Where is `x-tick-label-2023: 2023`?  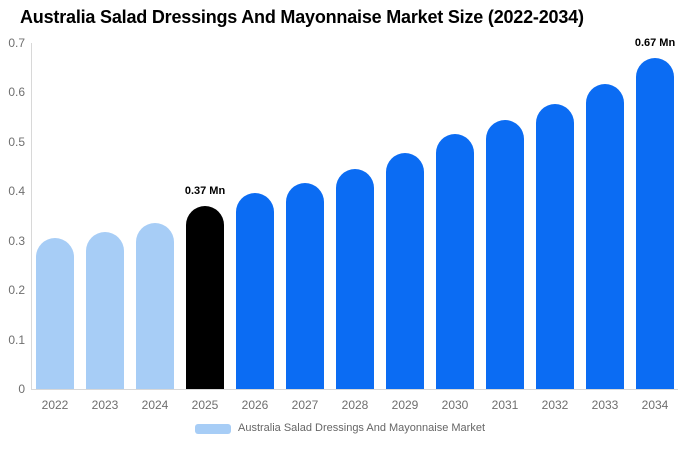
x-tick-label-2023: 2023 is located at coordinates (105, 405).